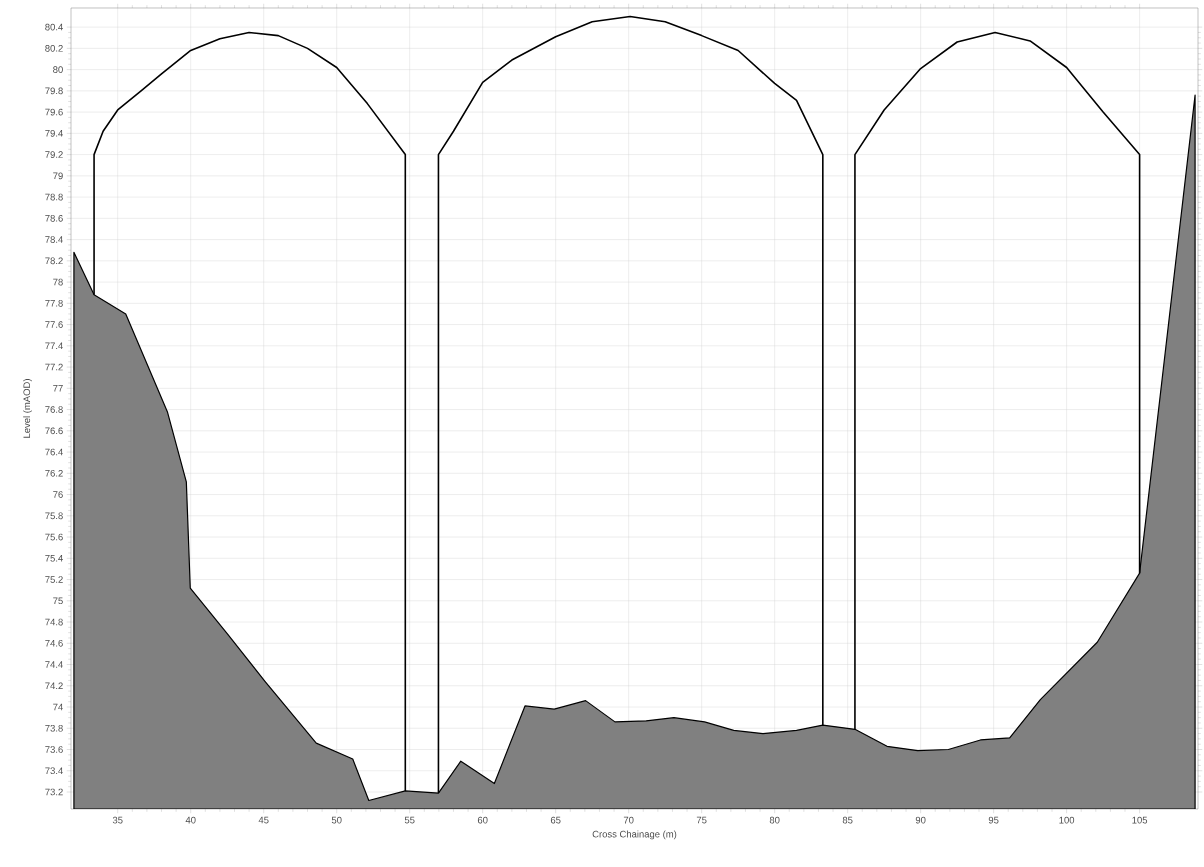  Describe the element at coordinates (54, 686) in the screenshot. I see `y-tick-label: 74.2` at that location.